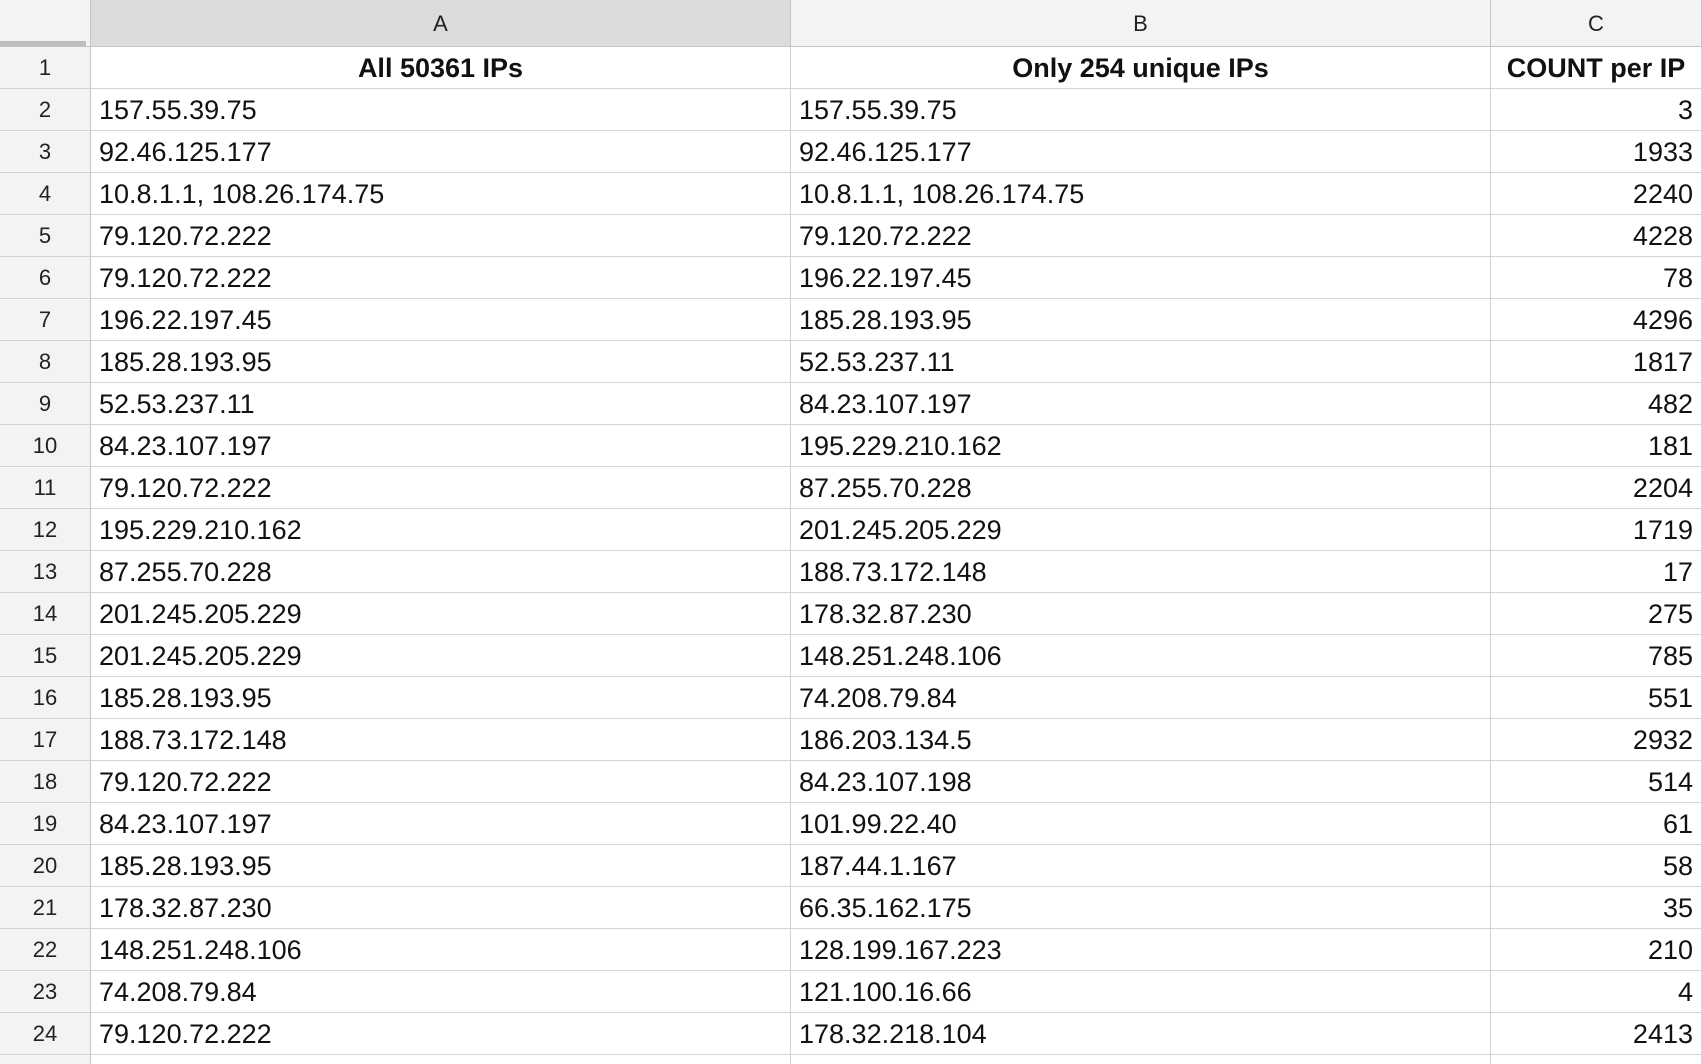 Image resolution: width=1702 pixels, height=1064 pixels. Describe the element at coordinates (45, 278) in the screenshot. I see `row-header: 6` at that location.